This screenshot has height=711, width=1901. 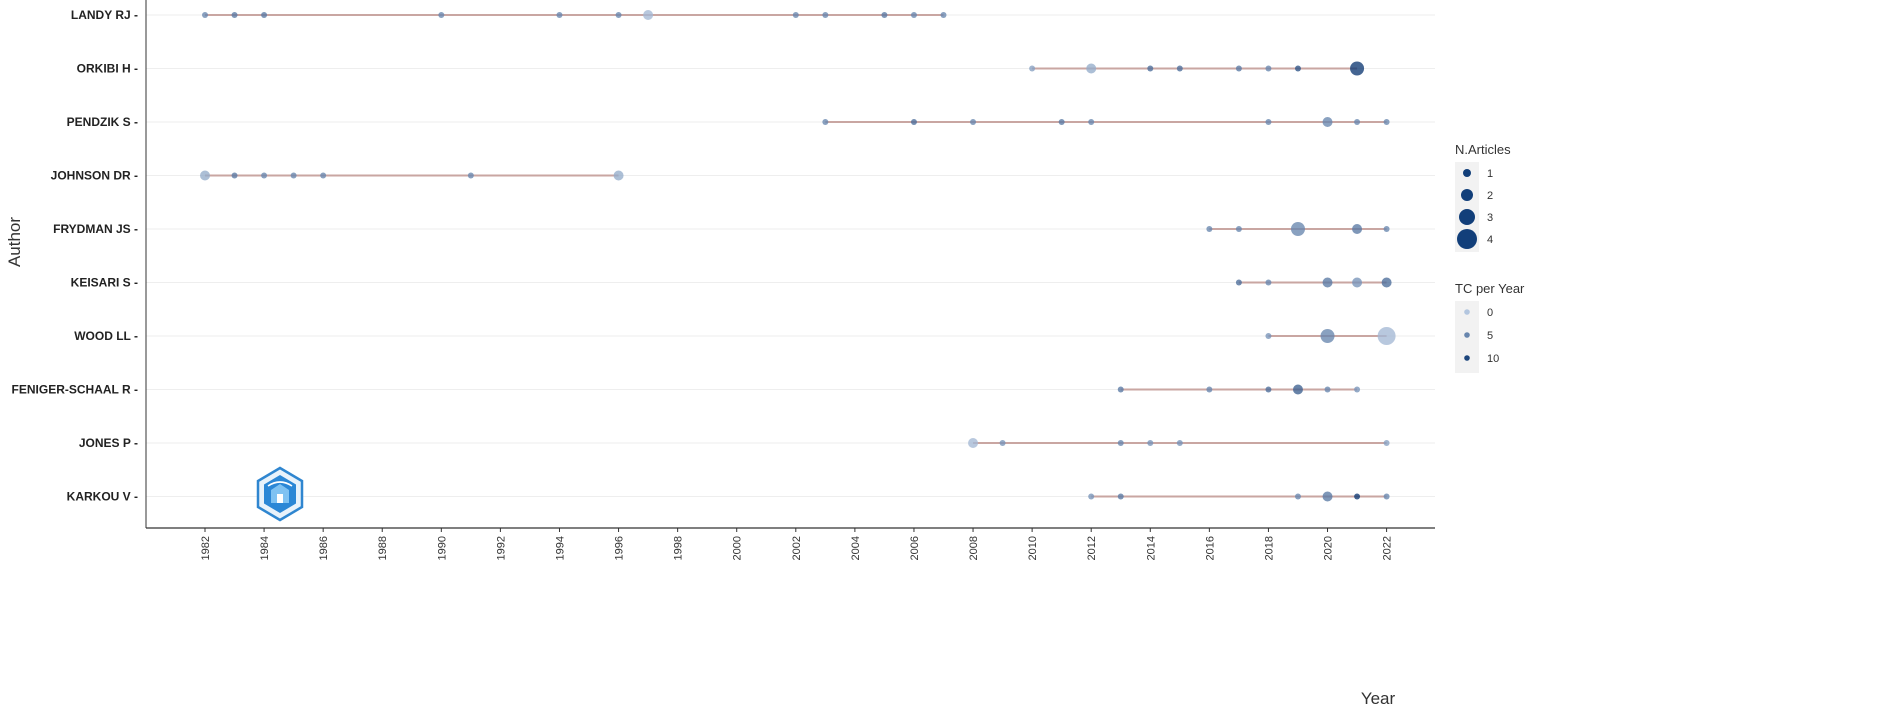 What do you see at coordinates (1483, 149) in the screenshot?
I see `legend-size-title: N.Articles` at bounding box center [1483, 149].